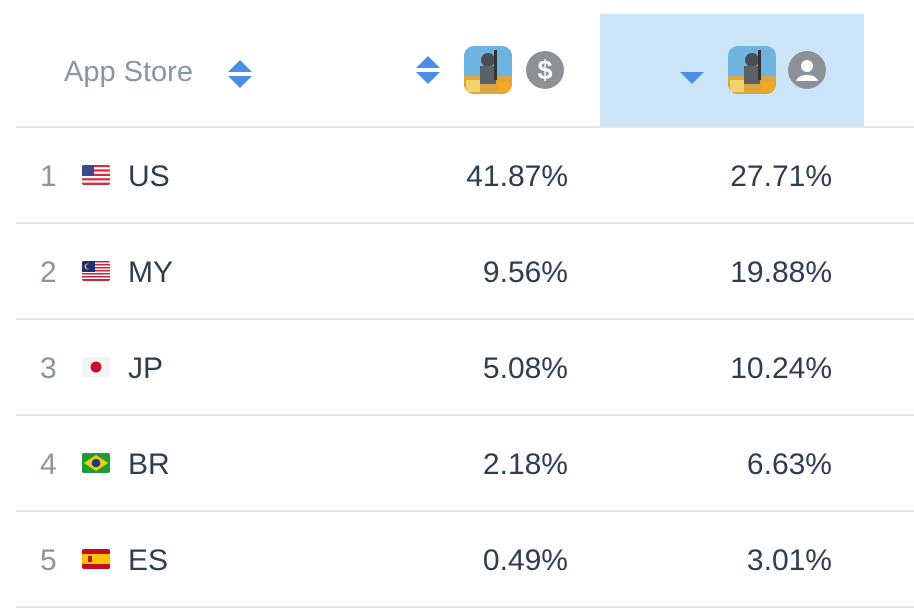 The image size is (914, 608). Describe the element at coordinates (96, 463) in the screenshot. I see `br-flag-icon` at that location.